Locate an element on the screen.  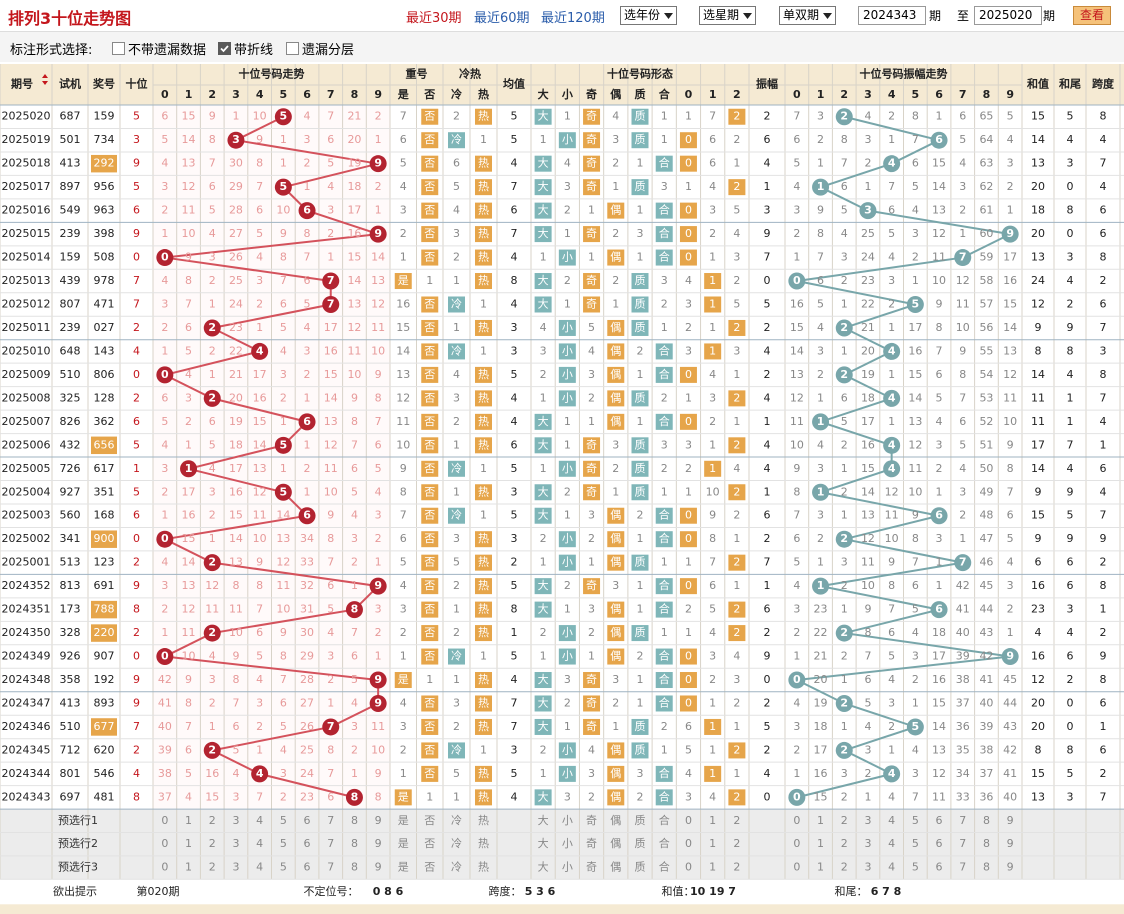
link: 最近60期 is located at coordinates (502, 18).